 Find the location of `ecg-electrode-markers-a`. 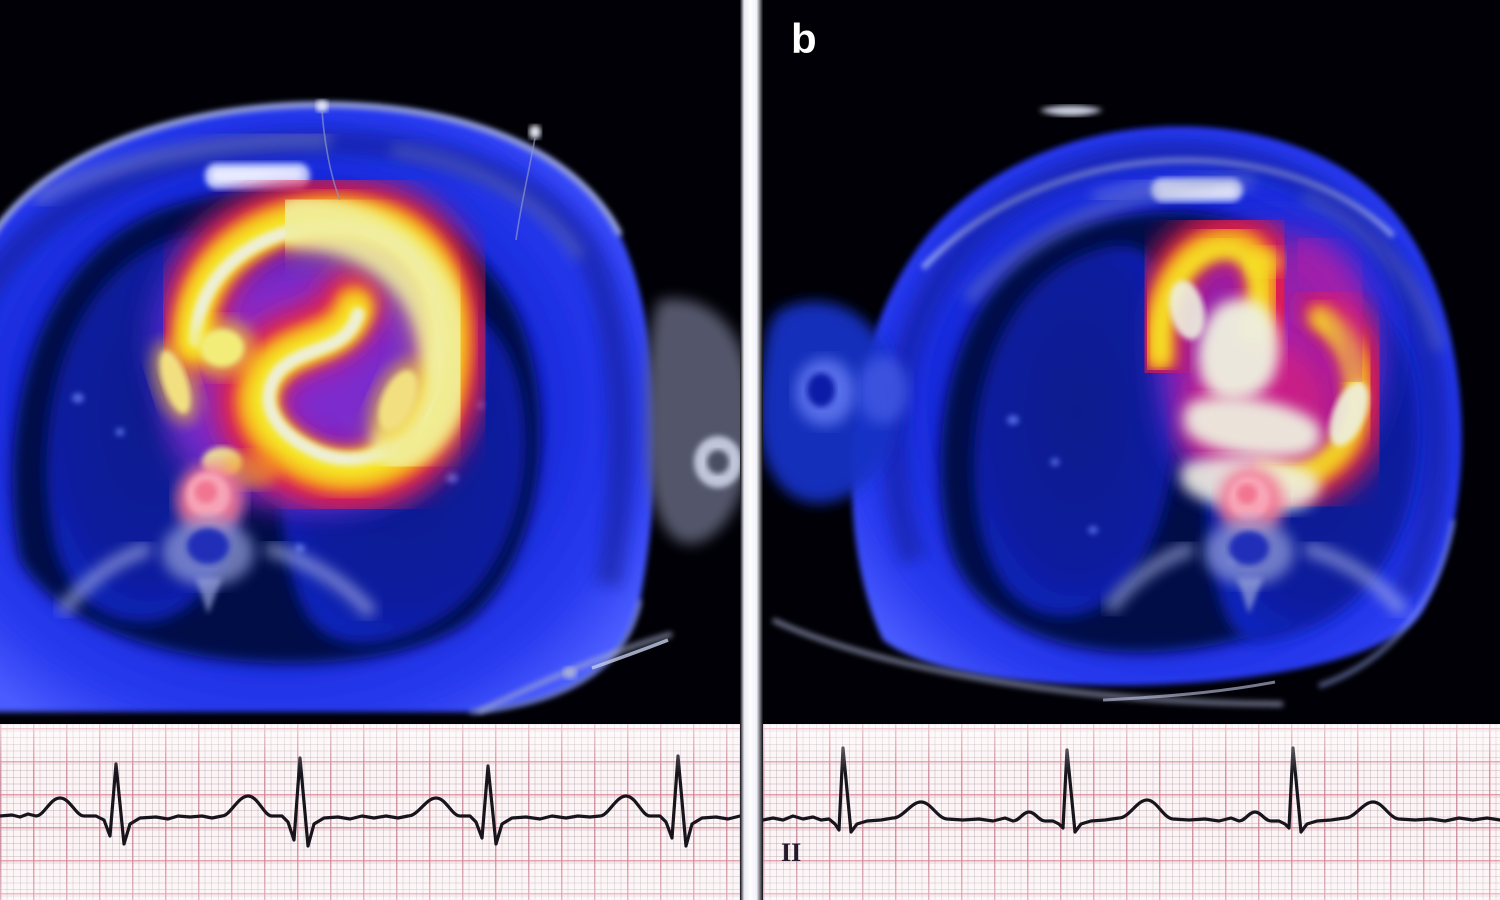

ecg-electrode-markers-a is located at coordinates (428, 170).